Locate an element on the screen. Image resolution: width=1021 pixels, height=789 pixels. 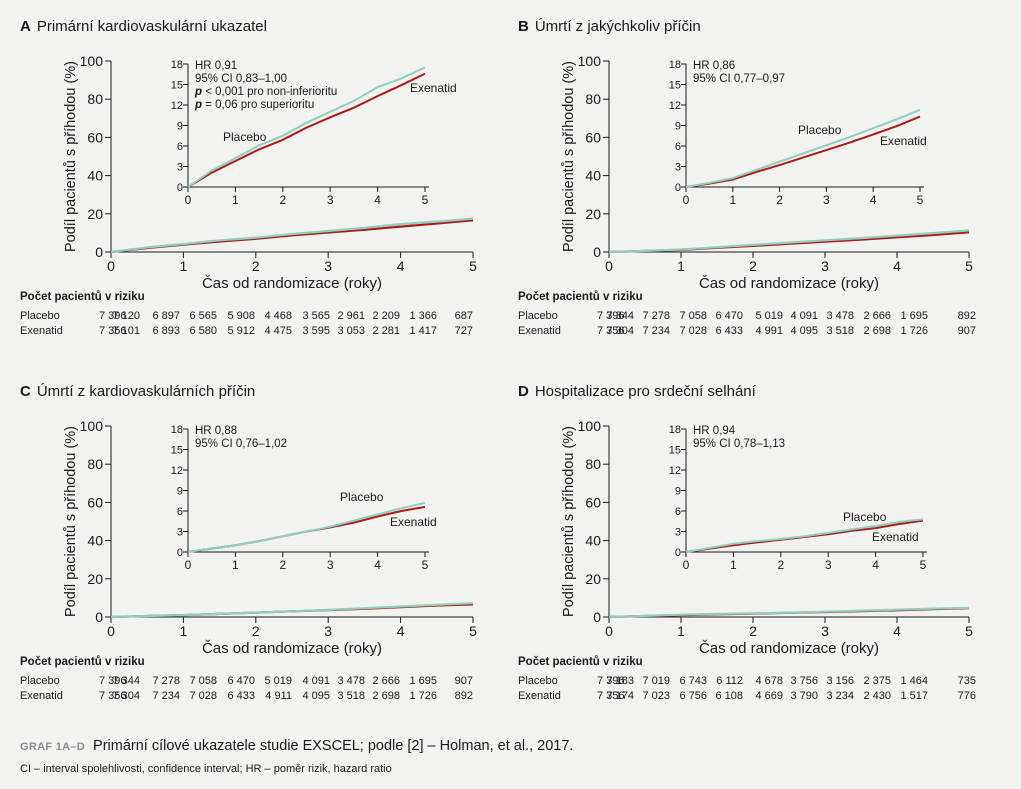
panel-letter: B is located at coordinates (523, 26).